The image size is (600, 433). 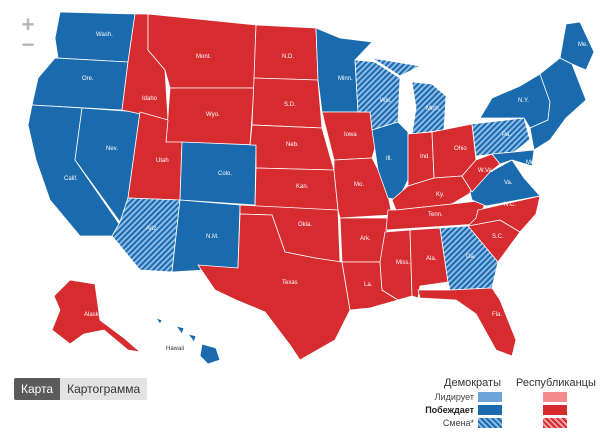 I want to click on inset-label-hawaii: Hawaii, so click(x=175, y=349).